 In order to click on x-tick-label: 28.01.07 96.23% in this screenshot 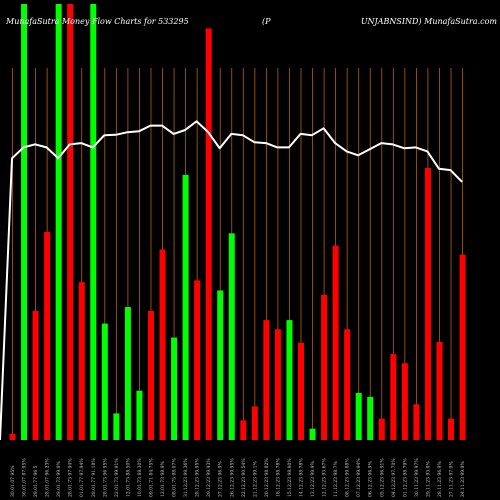, I will do `click(48, 477)`.